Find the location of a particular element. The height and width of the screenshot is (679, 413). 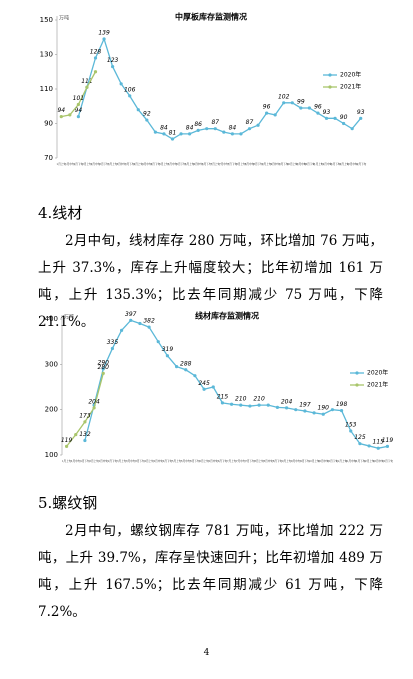

data-label: 119 is located at coordinates (388, 440).